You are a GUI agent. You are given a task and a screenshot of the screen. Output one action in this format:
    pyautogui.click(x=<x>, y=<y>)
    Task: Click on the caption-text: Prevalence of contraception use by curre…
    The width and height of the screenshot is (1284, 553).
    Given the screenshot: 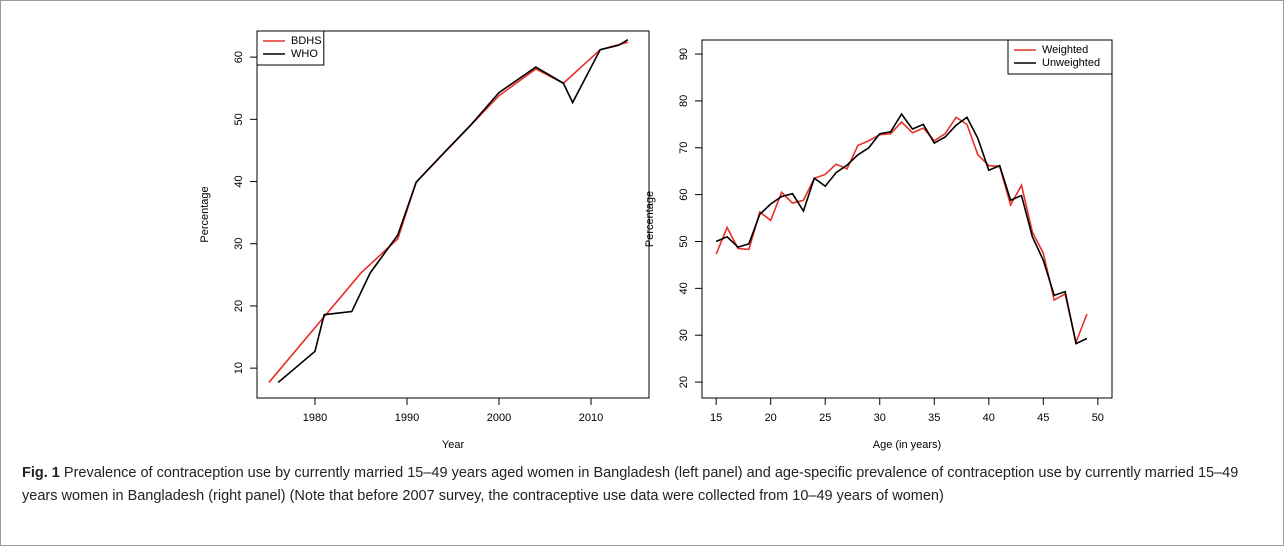 What is the action you would take?
    pyautogui.click(x=630, y=484)
    